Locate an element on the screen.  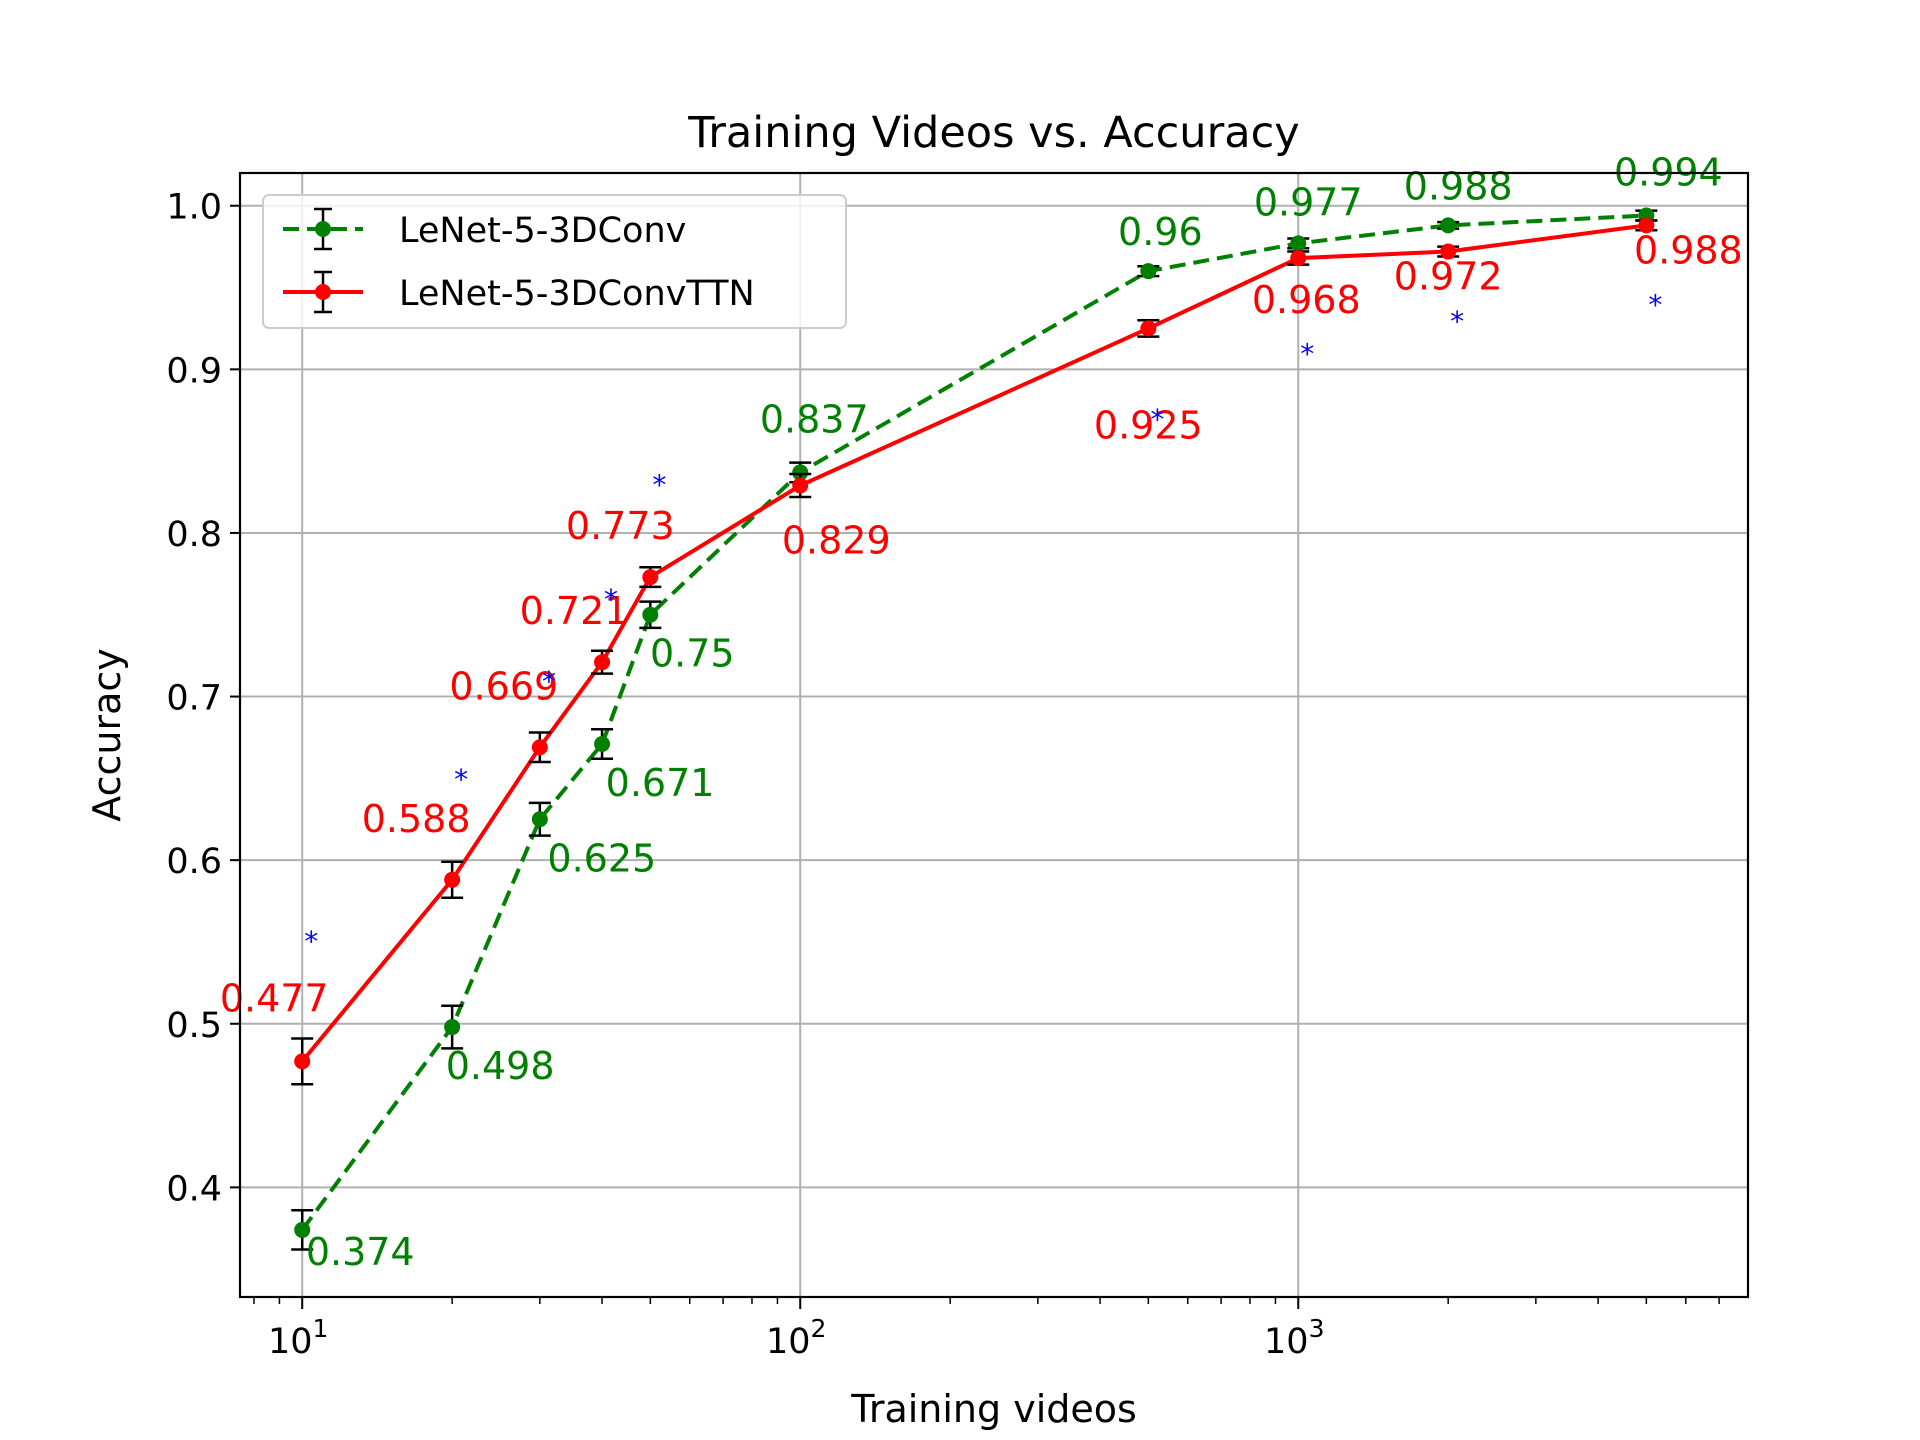
data-label: 0.625 is located at coordinates (601, 858).